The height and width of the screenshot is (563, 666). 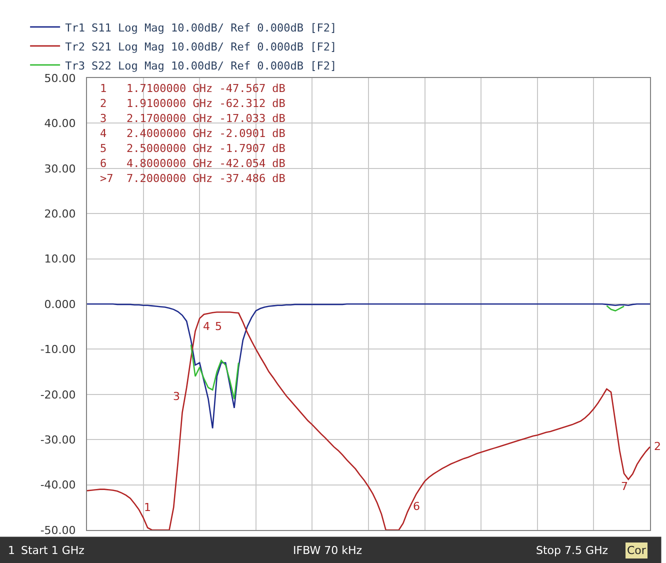 What do you see at coordinates (193, 88) in the screenshot?
I see `annotation: 1 1.7100000 GHz -47.567 dB` at bounding box center [193, 88].